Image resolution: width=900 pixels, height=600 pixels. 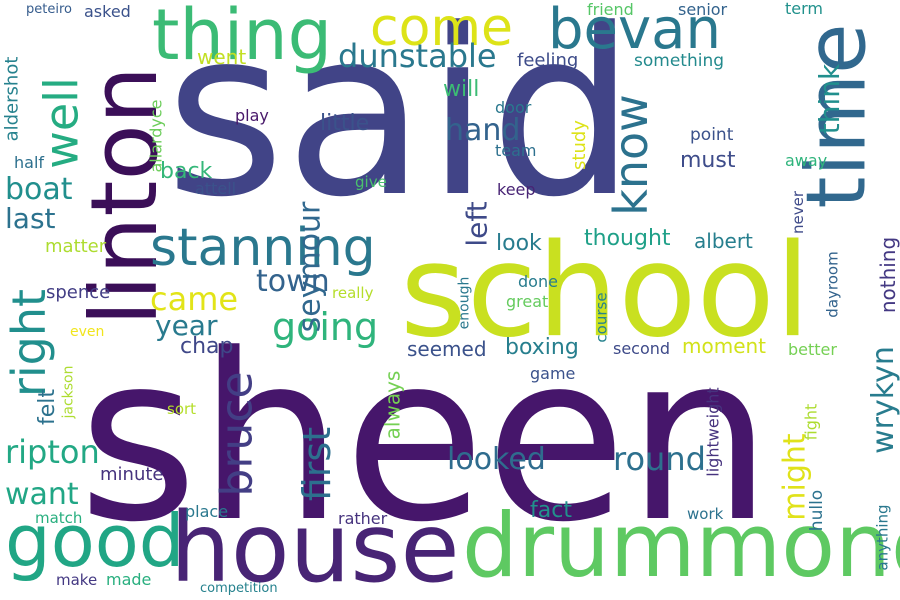 What do you see at coordinates (712, 135) in the screenshot?
I see `word: point` at bounding box center [712, 135].